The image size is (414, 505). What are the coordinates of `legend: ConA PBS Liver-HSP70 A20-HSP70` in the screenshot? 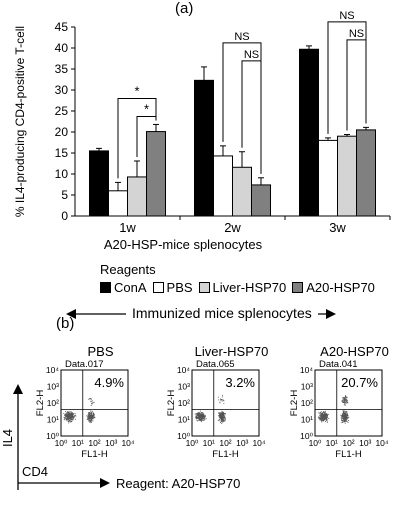 It's located at (237, 287).